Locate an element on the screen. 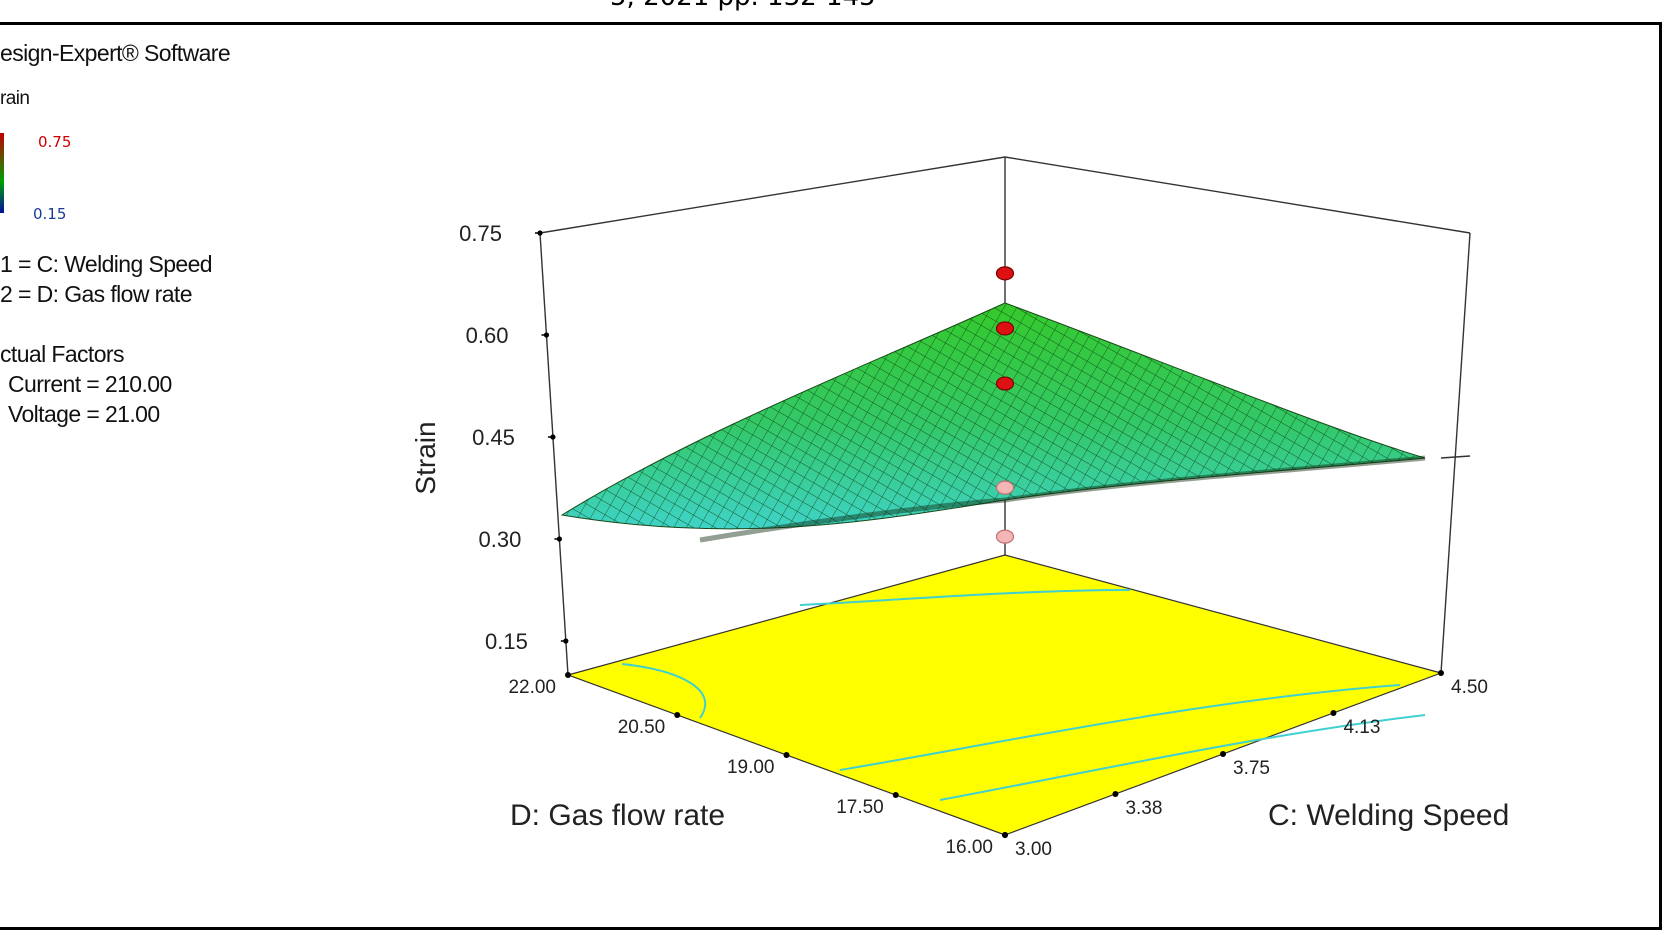 The height and width of the screenshot is (935, 1666). top-caption: 5, 2021 pp. 132-145 is located at coordinates (743, 6).